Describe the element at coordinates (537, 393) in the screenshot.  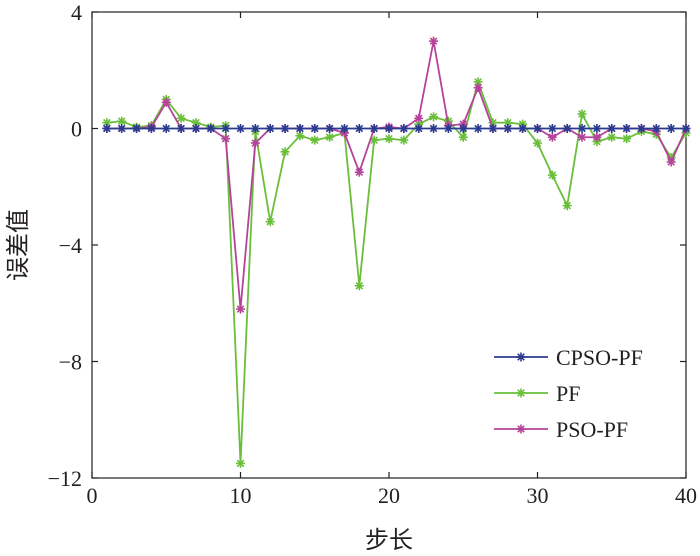
I see `legend-entry: PF` at that location.